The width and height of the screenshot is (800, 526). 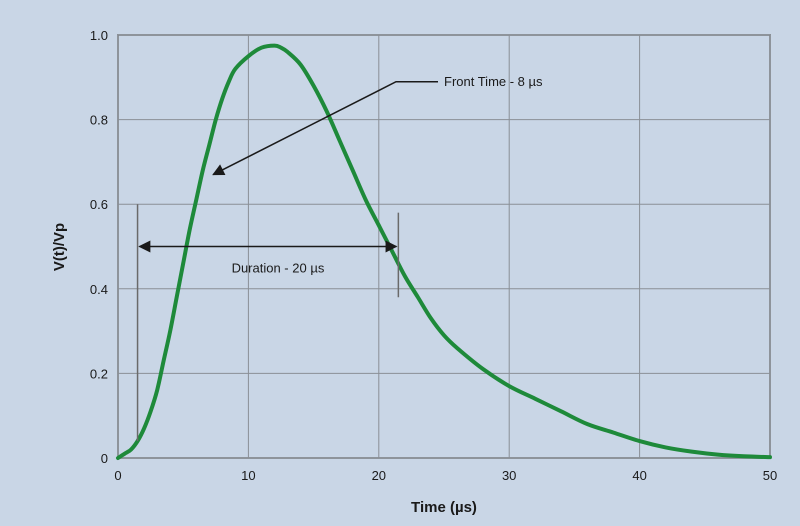 I want to click on duration-label: Duration - 20 µs, so click(x=278, y=268).